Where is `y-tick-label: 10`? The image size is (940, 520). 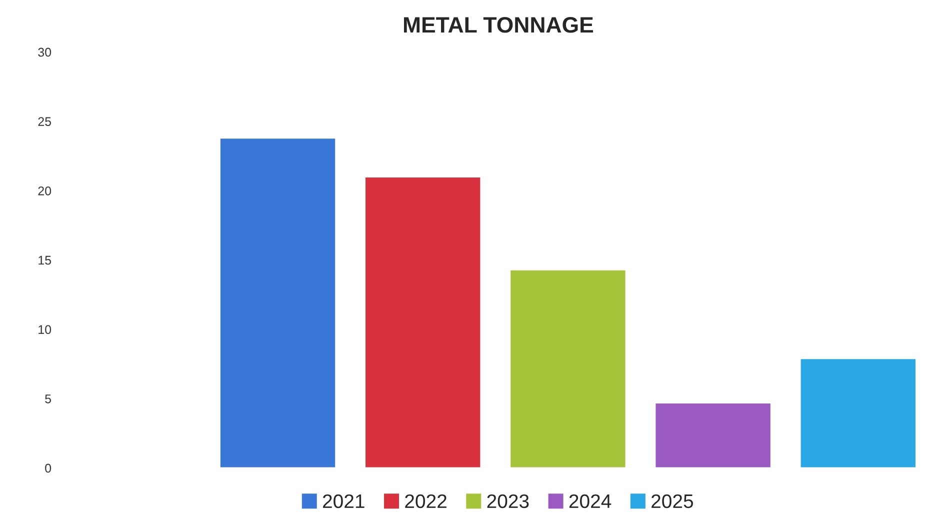
y-tick-label: 10 is located at coordinates (45, 329).